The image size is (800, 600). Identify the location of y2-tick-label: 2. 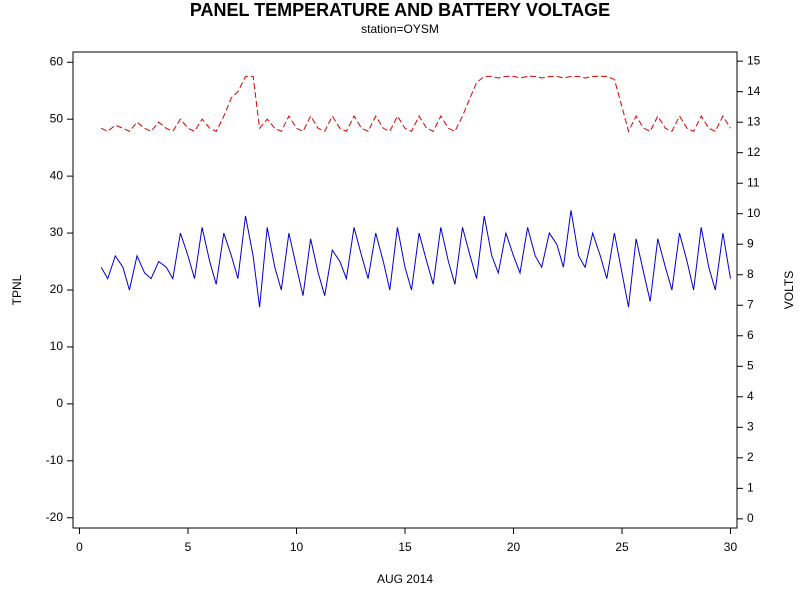
(750, 457).